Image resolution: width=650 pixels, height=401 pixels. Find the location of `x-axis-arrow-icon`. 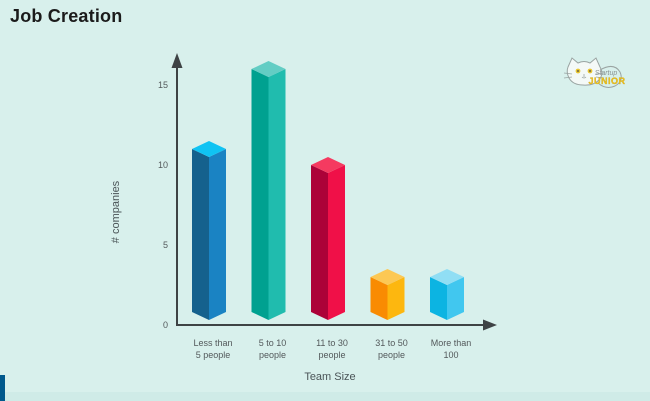

x-axis-arrow-icon is located at coordinates (490, 325).